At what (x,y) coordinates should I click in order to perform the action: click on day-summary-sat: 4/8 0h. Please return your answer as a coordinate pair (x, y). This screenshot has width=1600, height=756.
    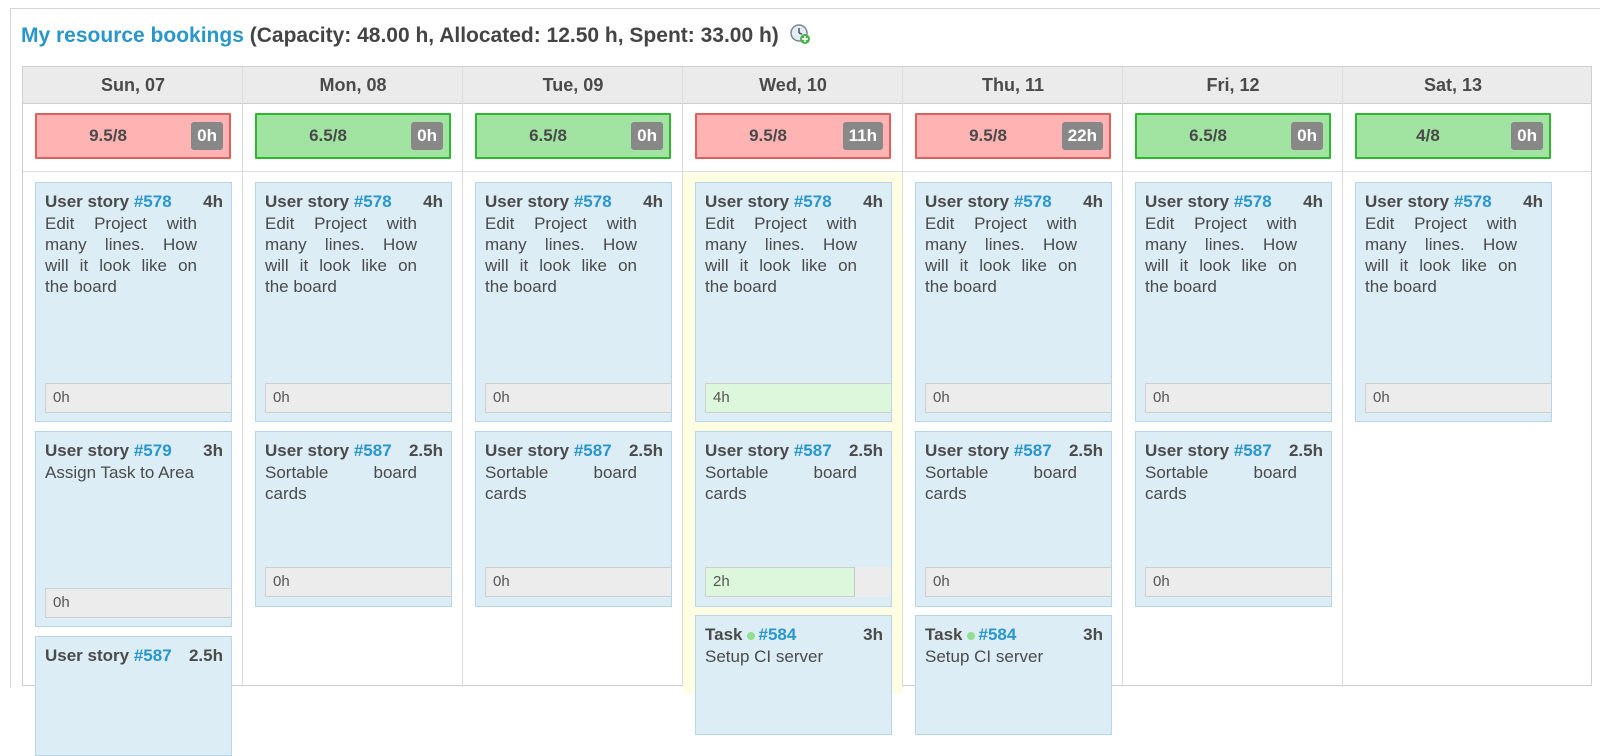
    Looking at the image, I should click on (1453, 136).